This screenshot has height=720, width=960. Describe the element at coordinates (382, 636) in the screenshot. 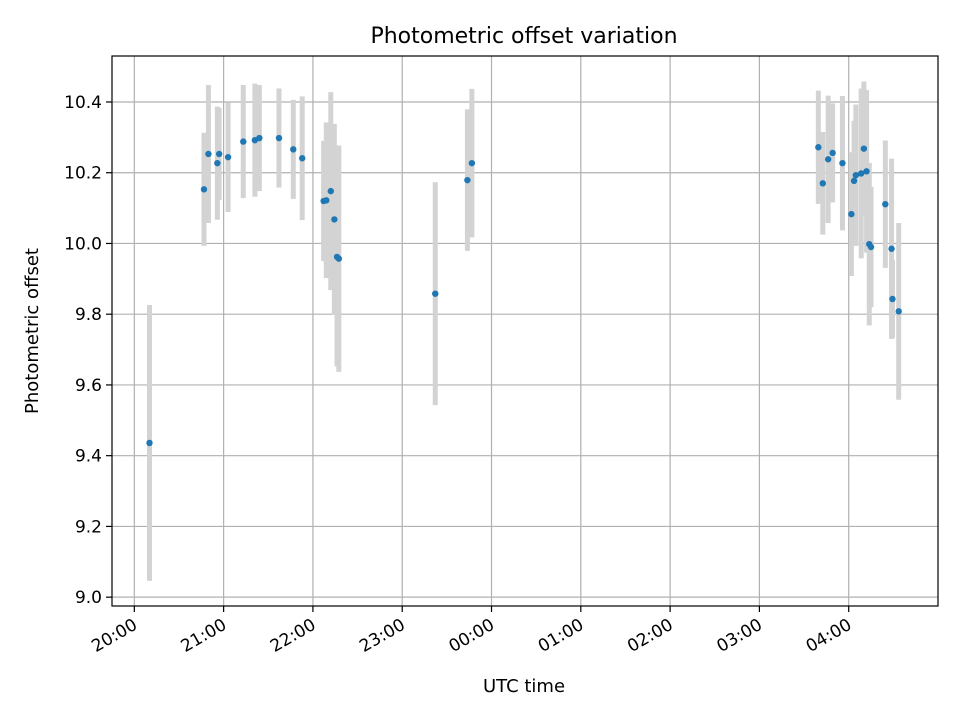

I see `x-tick-label: 23:00` at that location.